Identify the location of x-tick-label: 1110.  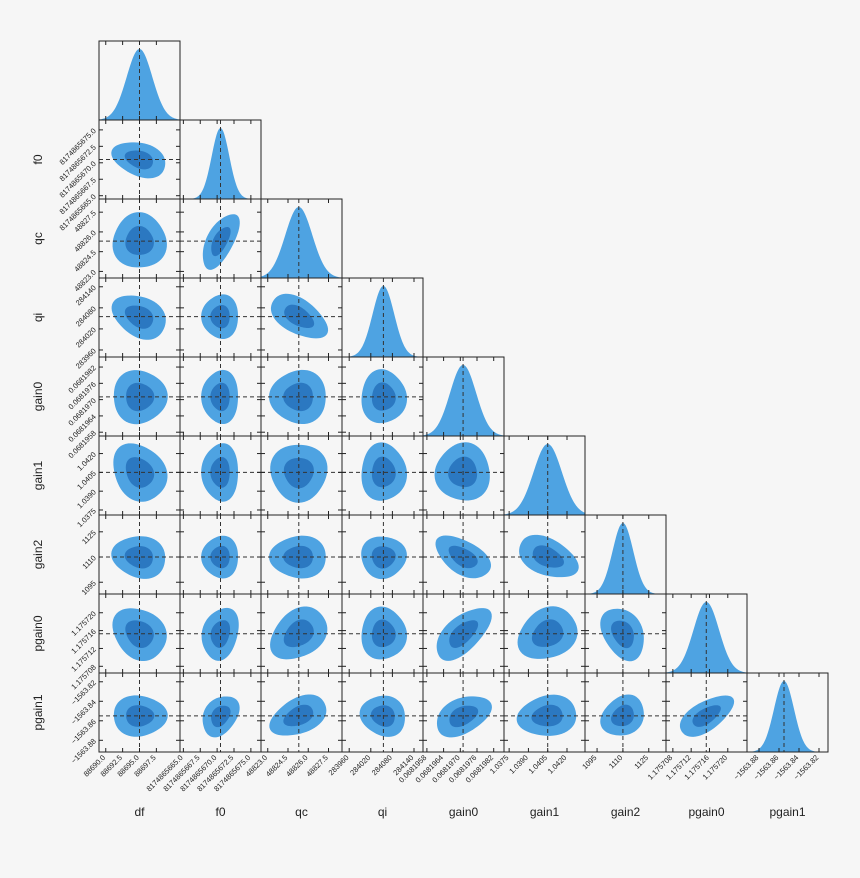
(615, 761).